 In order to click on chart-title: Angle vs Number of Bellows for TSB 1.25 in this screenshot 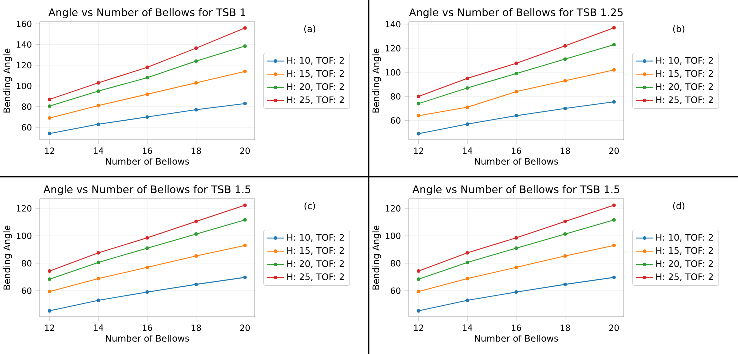, I will do `click(516, 13)`.